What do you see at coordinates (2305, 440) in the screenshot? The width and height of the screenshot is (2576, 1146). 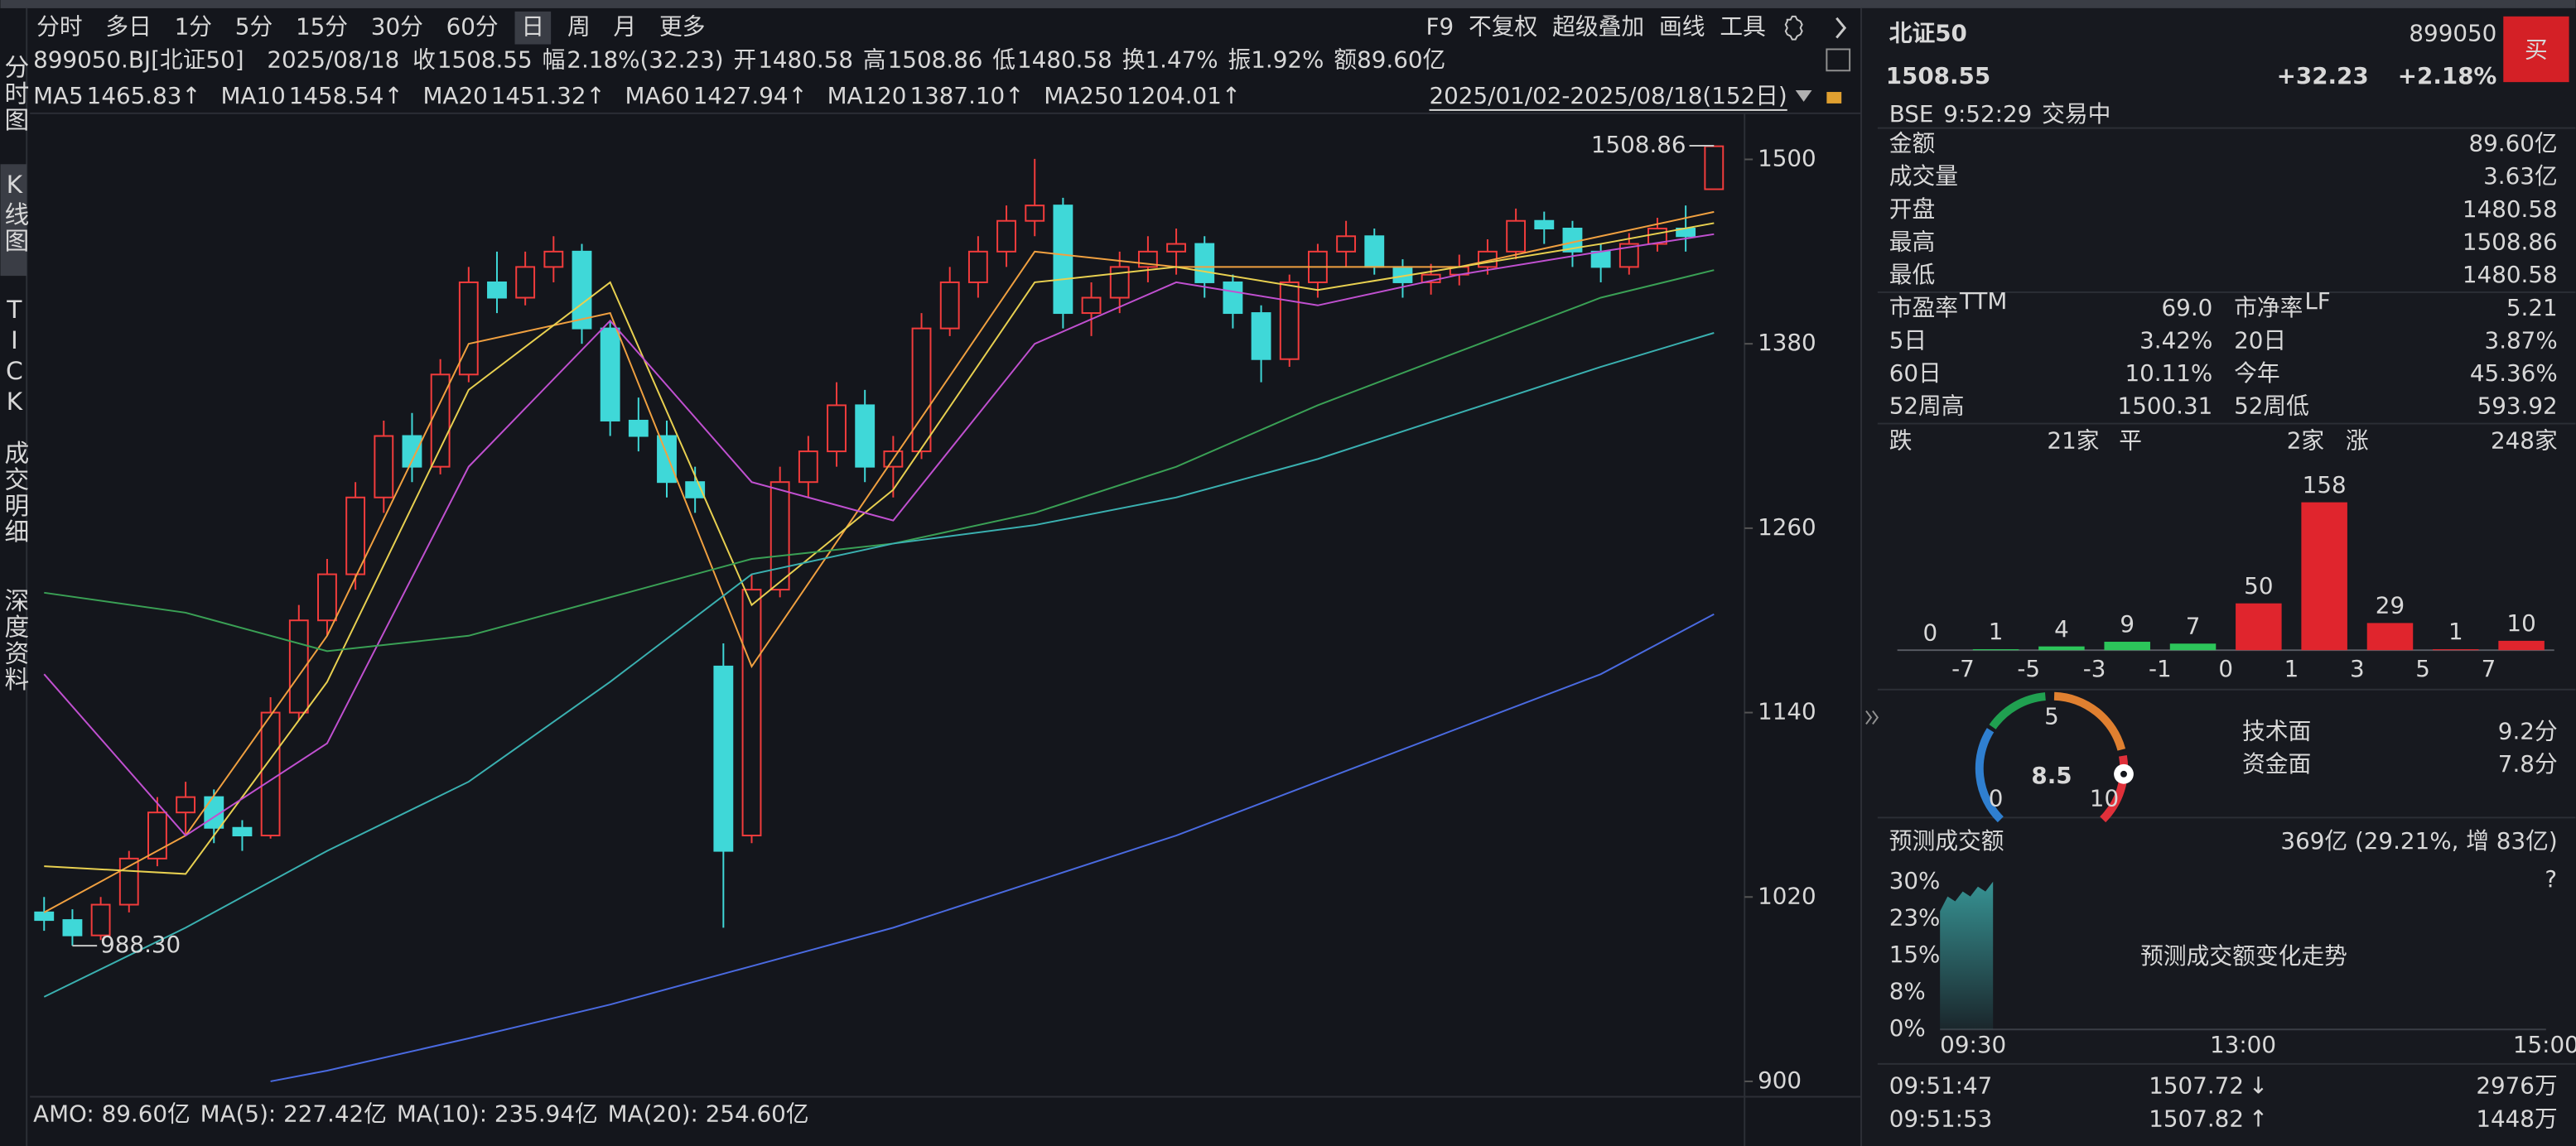 I see `breadth-value: 2家` at bounding box center [2305, 440].